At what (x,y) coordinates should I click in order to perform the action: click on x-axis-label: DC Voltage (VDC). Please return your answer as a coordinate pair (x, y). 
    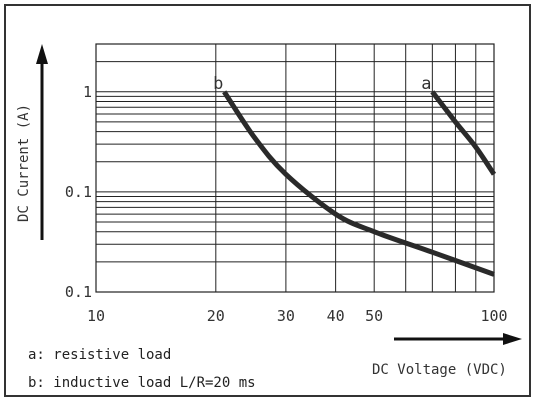
    Looking at the image, I should click on (439, 370).